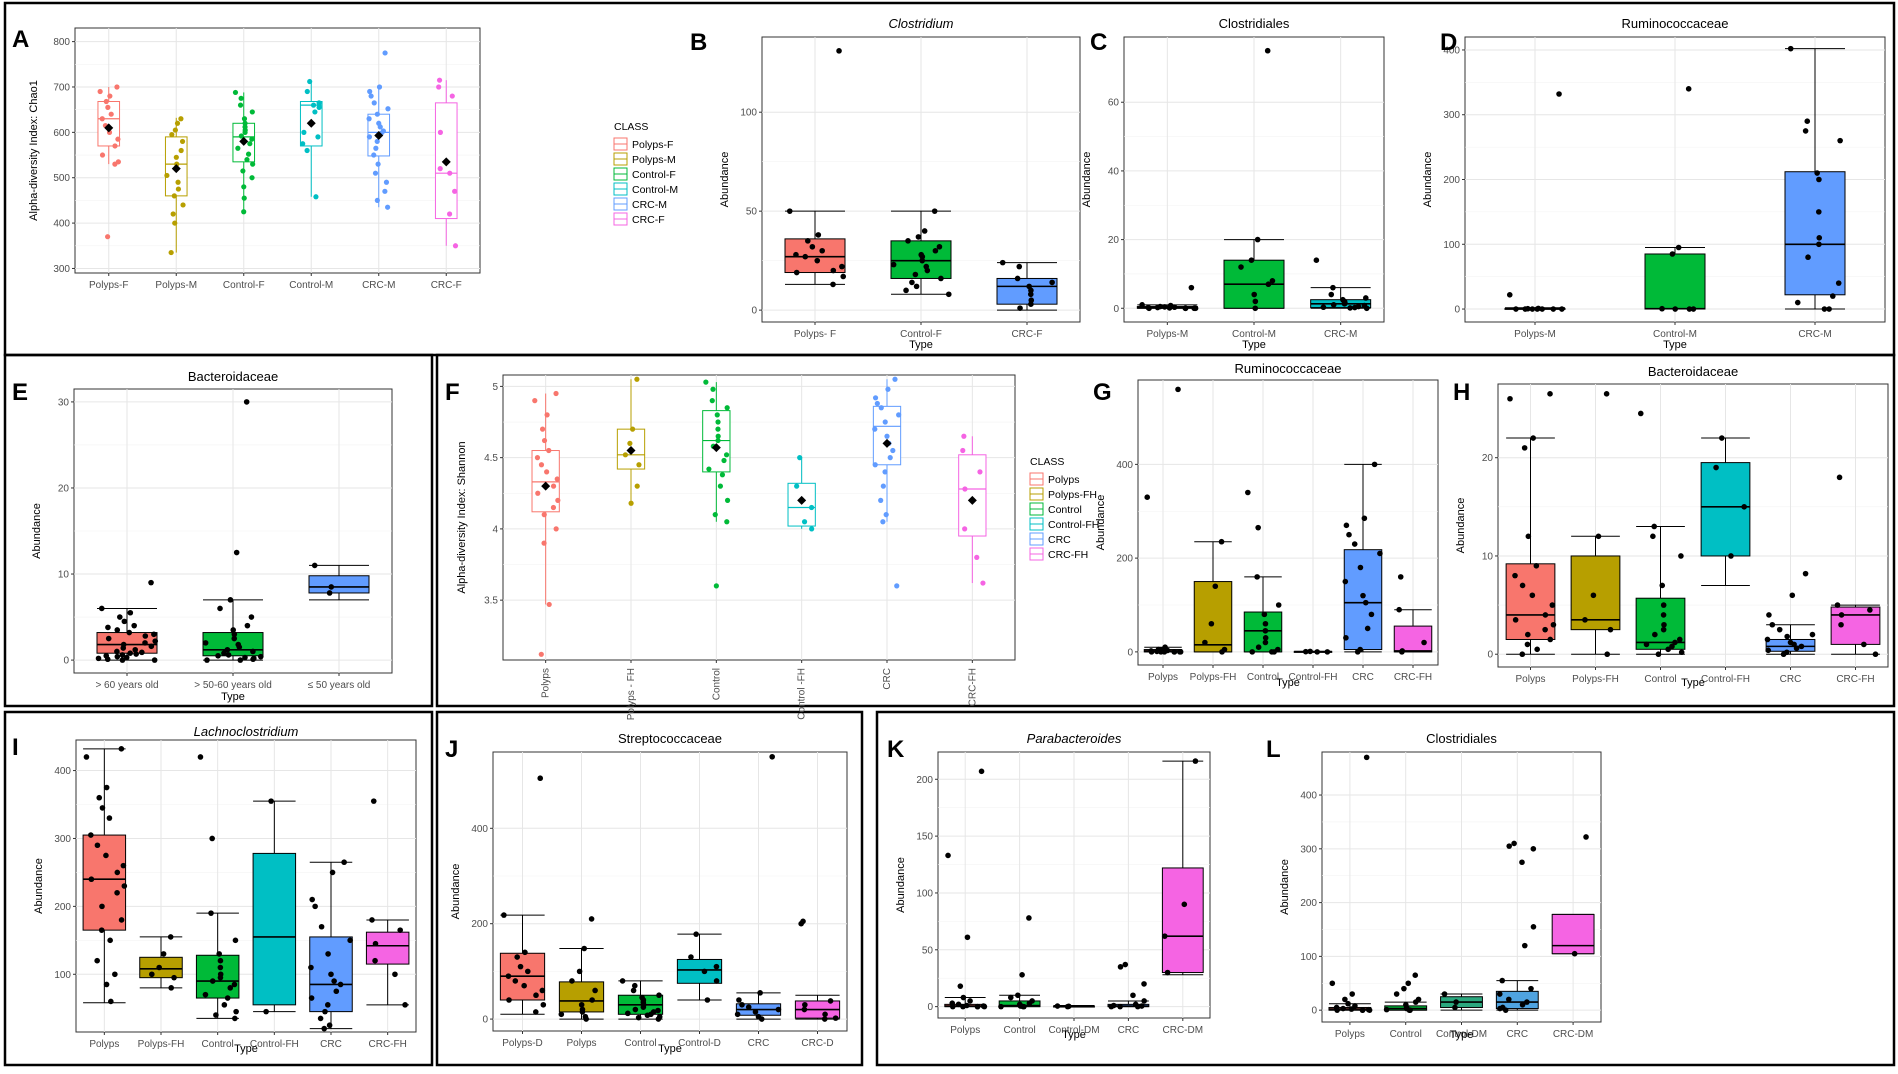 The height and width of the screenshot is (1074, 1898). What do you see at coordinates (217, 976) in the screenshot?
I see `box-iqr` at bounding box center [217, 976].